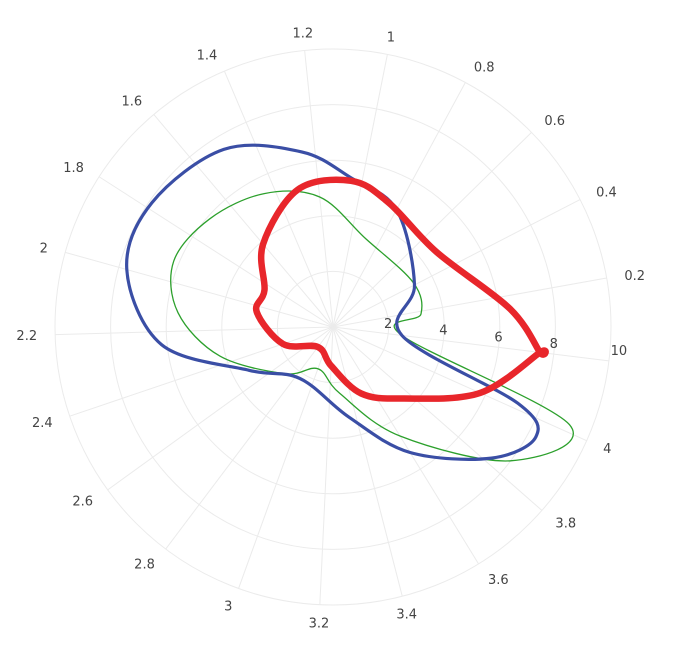 The width and height of the screenshot is (684, 651). Describe the element at coordinates (565, 523) in the screenshot. I see `angular-tick-label: 3.8` at that location.